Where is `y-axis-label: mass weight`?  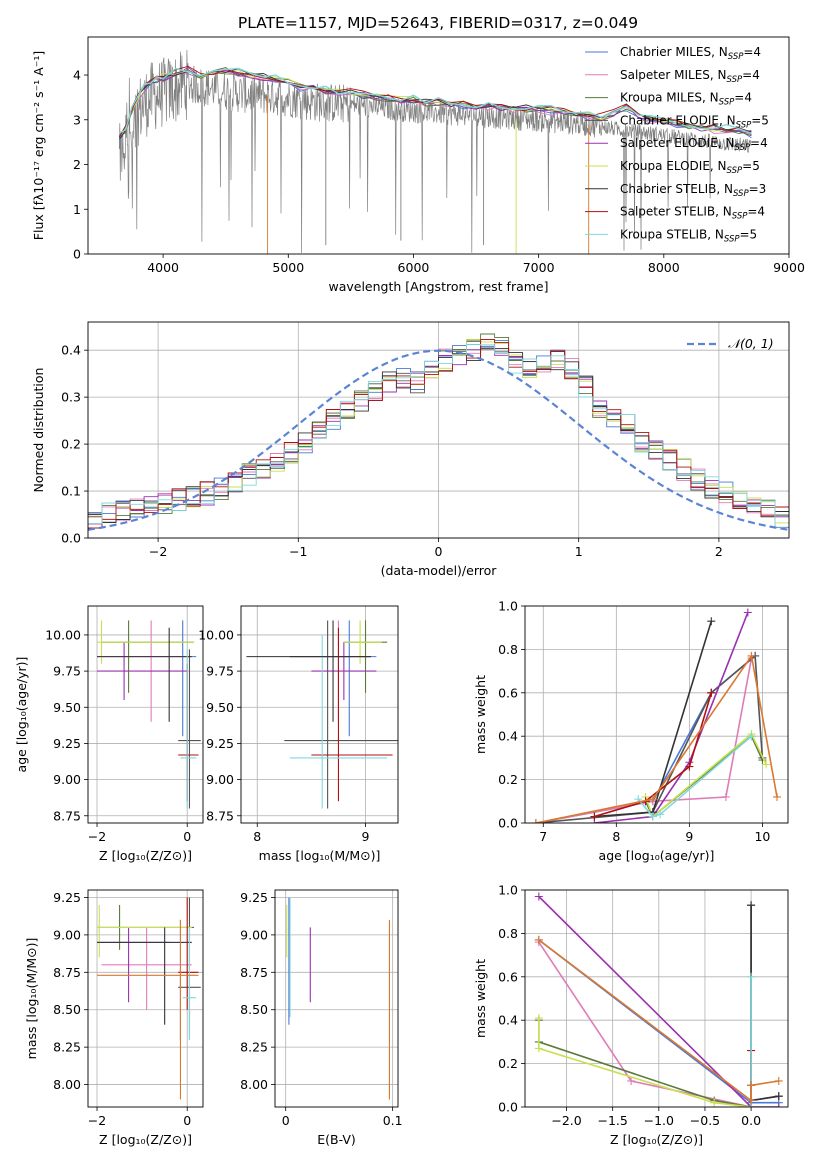 y-axis-label: mass weight is located at coordinates (480, 998).